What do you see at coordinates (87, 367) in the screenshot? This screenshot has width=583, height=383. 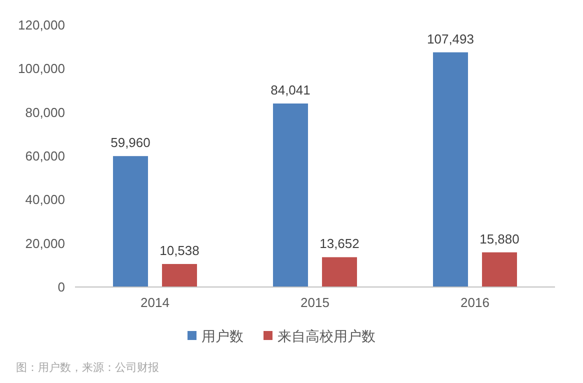 I see `text: 图：用户数，来源：公司财报` at bounding box center [87, 367].